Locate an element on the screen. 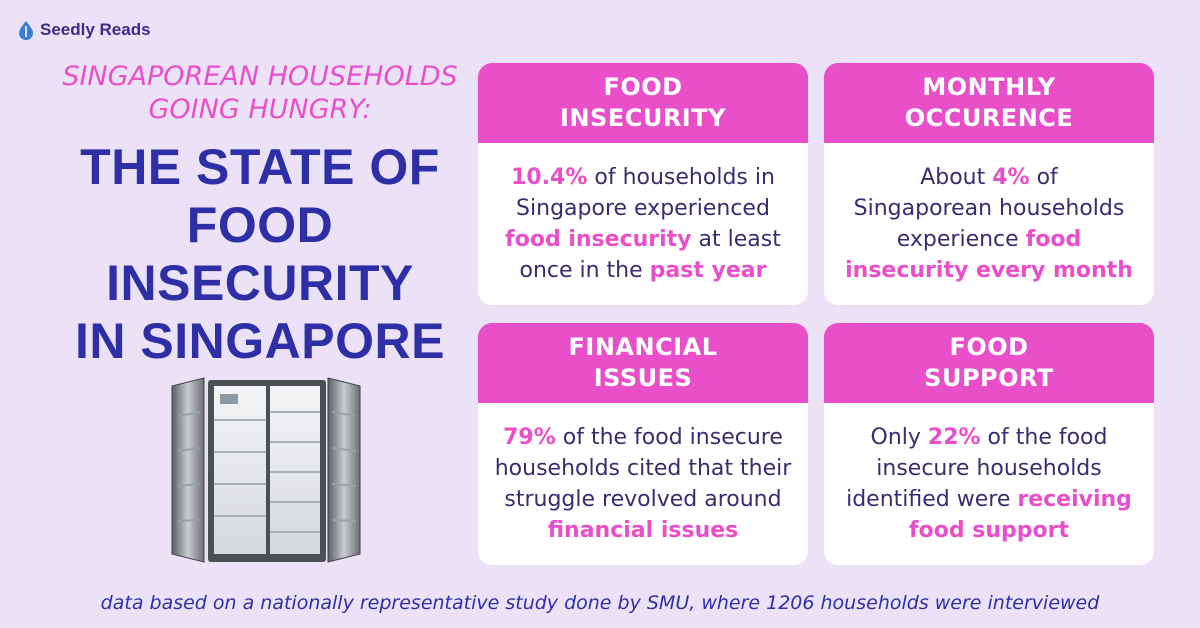 This screenshot has height=628, width=1200. kicker-line: GOING HUNGRY: is located at coordinates (260, 109).